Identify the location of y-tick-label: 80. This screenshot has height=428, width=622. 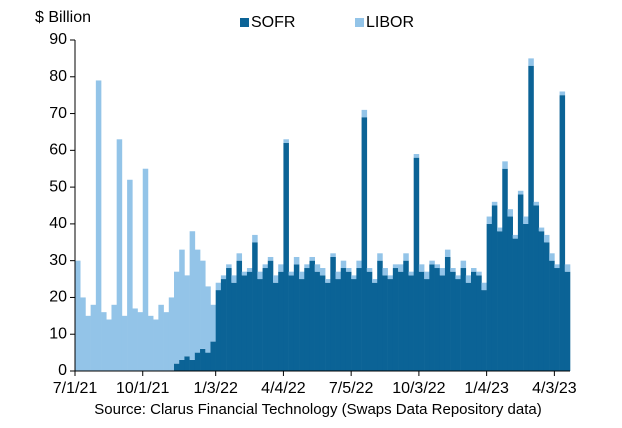
(58, 76).